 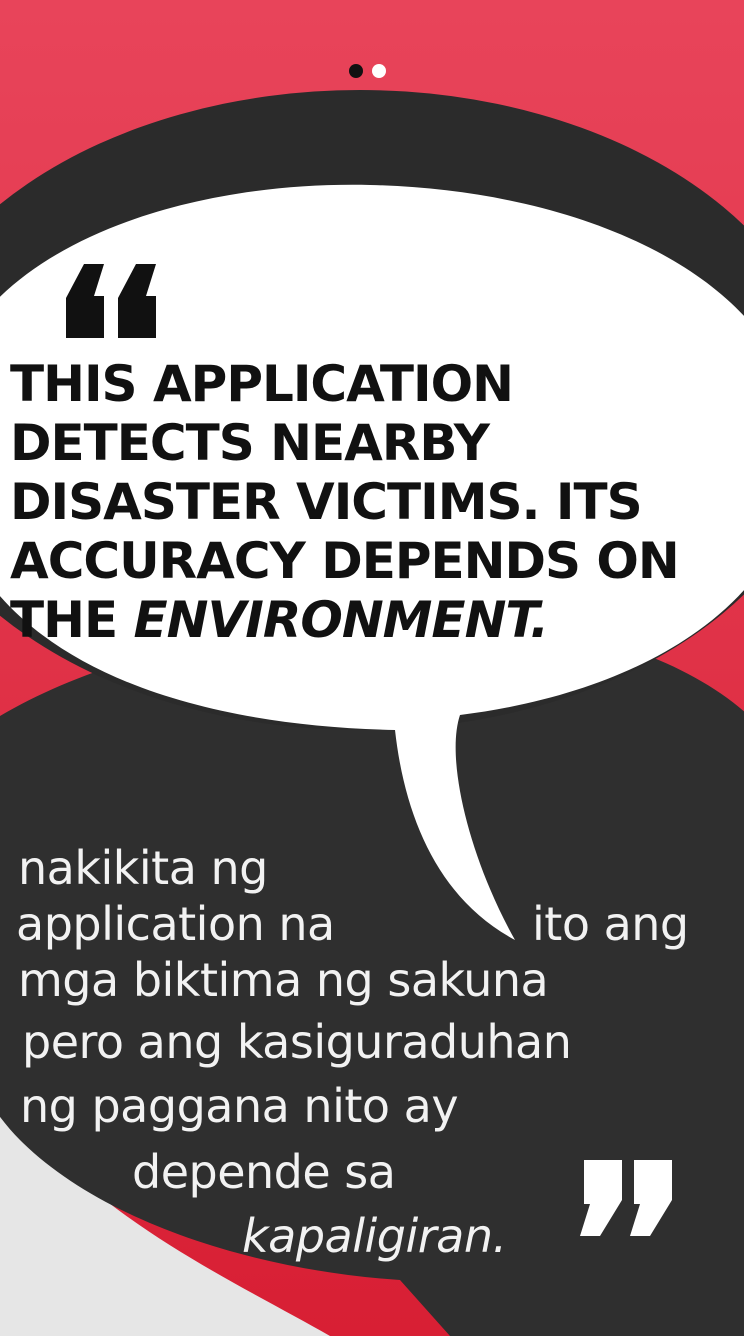 What do you see at coordinates (345, 561) in the screenshot?
I see `english-quote-line-4: ACCURACY DEPENDS ON` at bounding box center [345, 561].